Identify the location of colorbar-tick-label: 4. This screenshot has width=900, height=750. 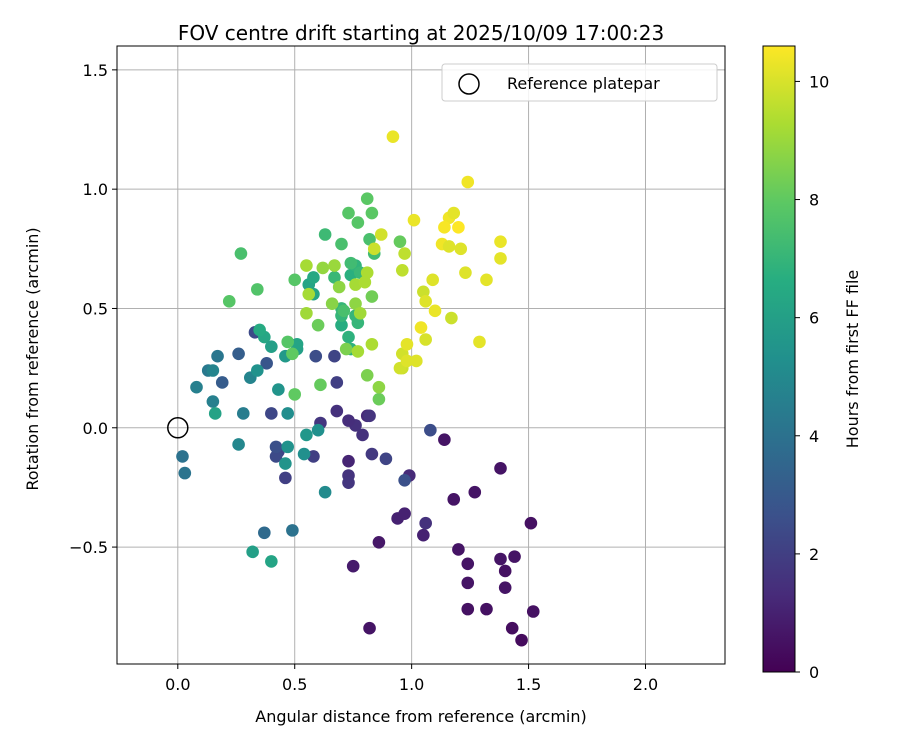
(814, 436).